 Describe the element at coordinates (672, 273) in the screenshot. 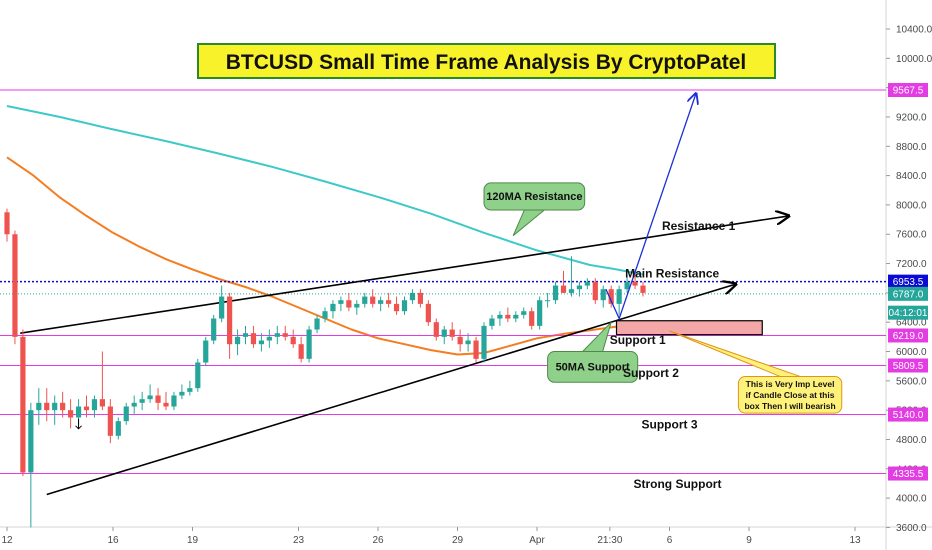

I see `level-annotation: Main Resistance` at that location.